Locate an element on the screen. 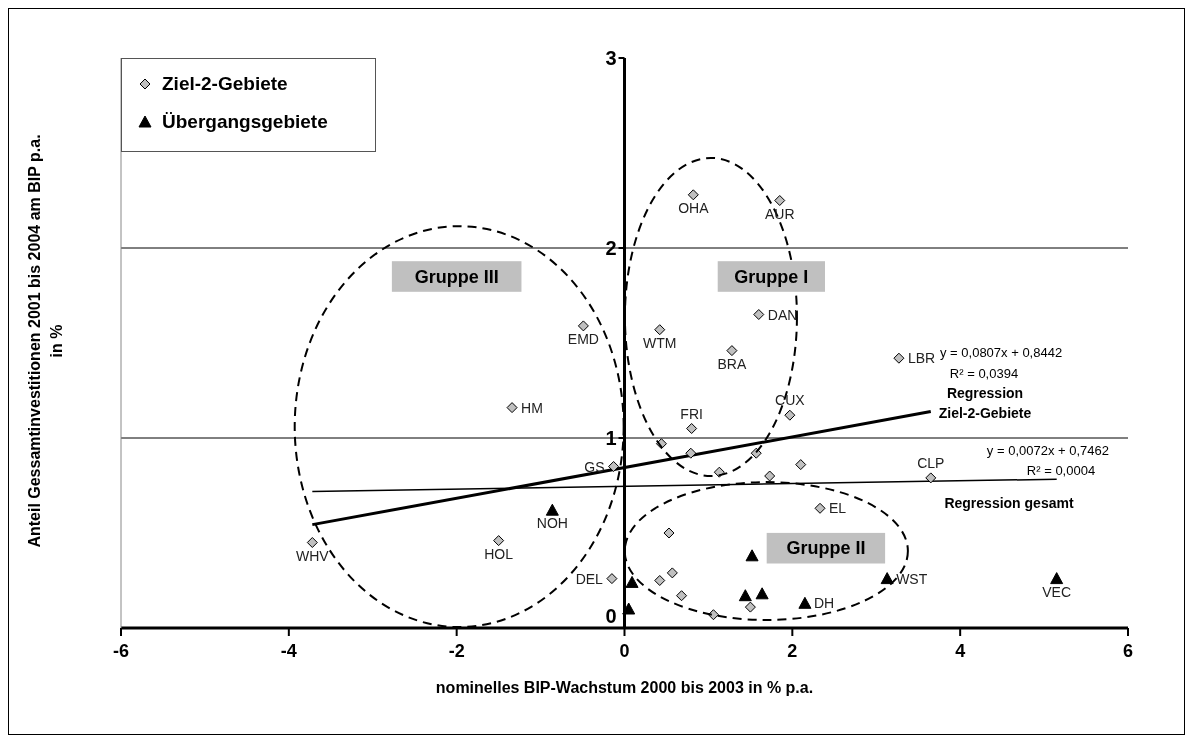 This screenshot has height=740, width=1191. x-axis-title: nominelles BIP-Wachstum 2000 bis 2003 in % p.a. is located at coordinates (624, 688).